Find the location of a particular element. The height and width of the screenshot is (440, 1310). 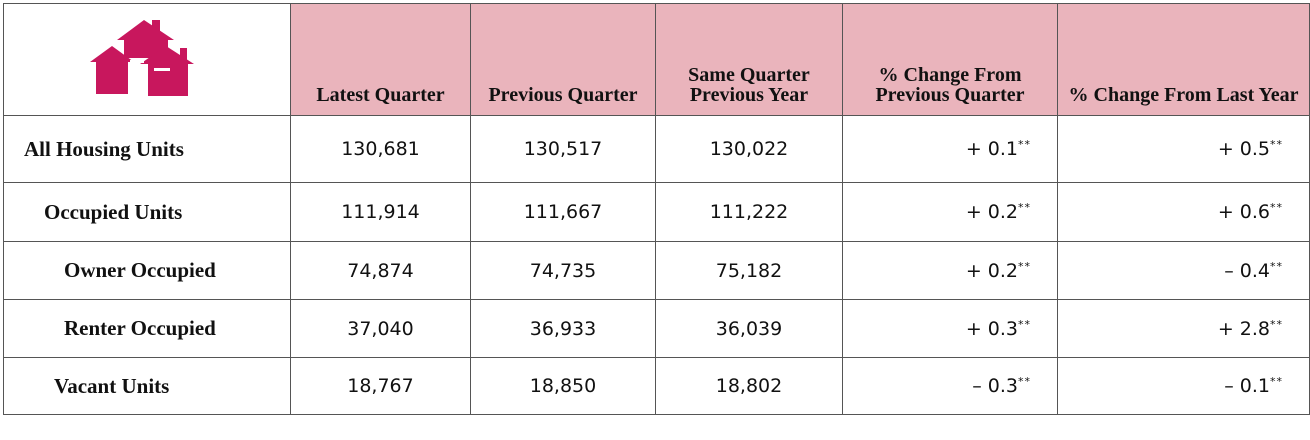

pct-value: + 0.6 is located at coordinates (1243, 212).